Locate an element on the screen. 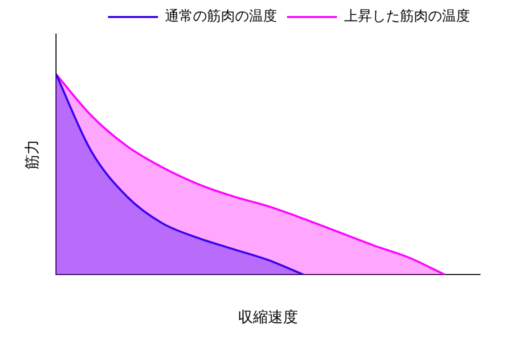 This screenshot has height=341, width=530. legend-label: 通常の筋肉の温度 is located at coordinates (221, 16).